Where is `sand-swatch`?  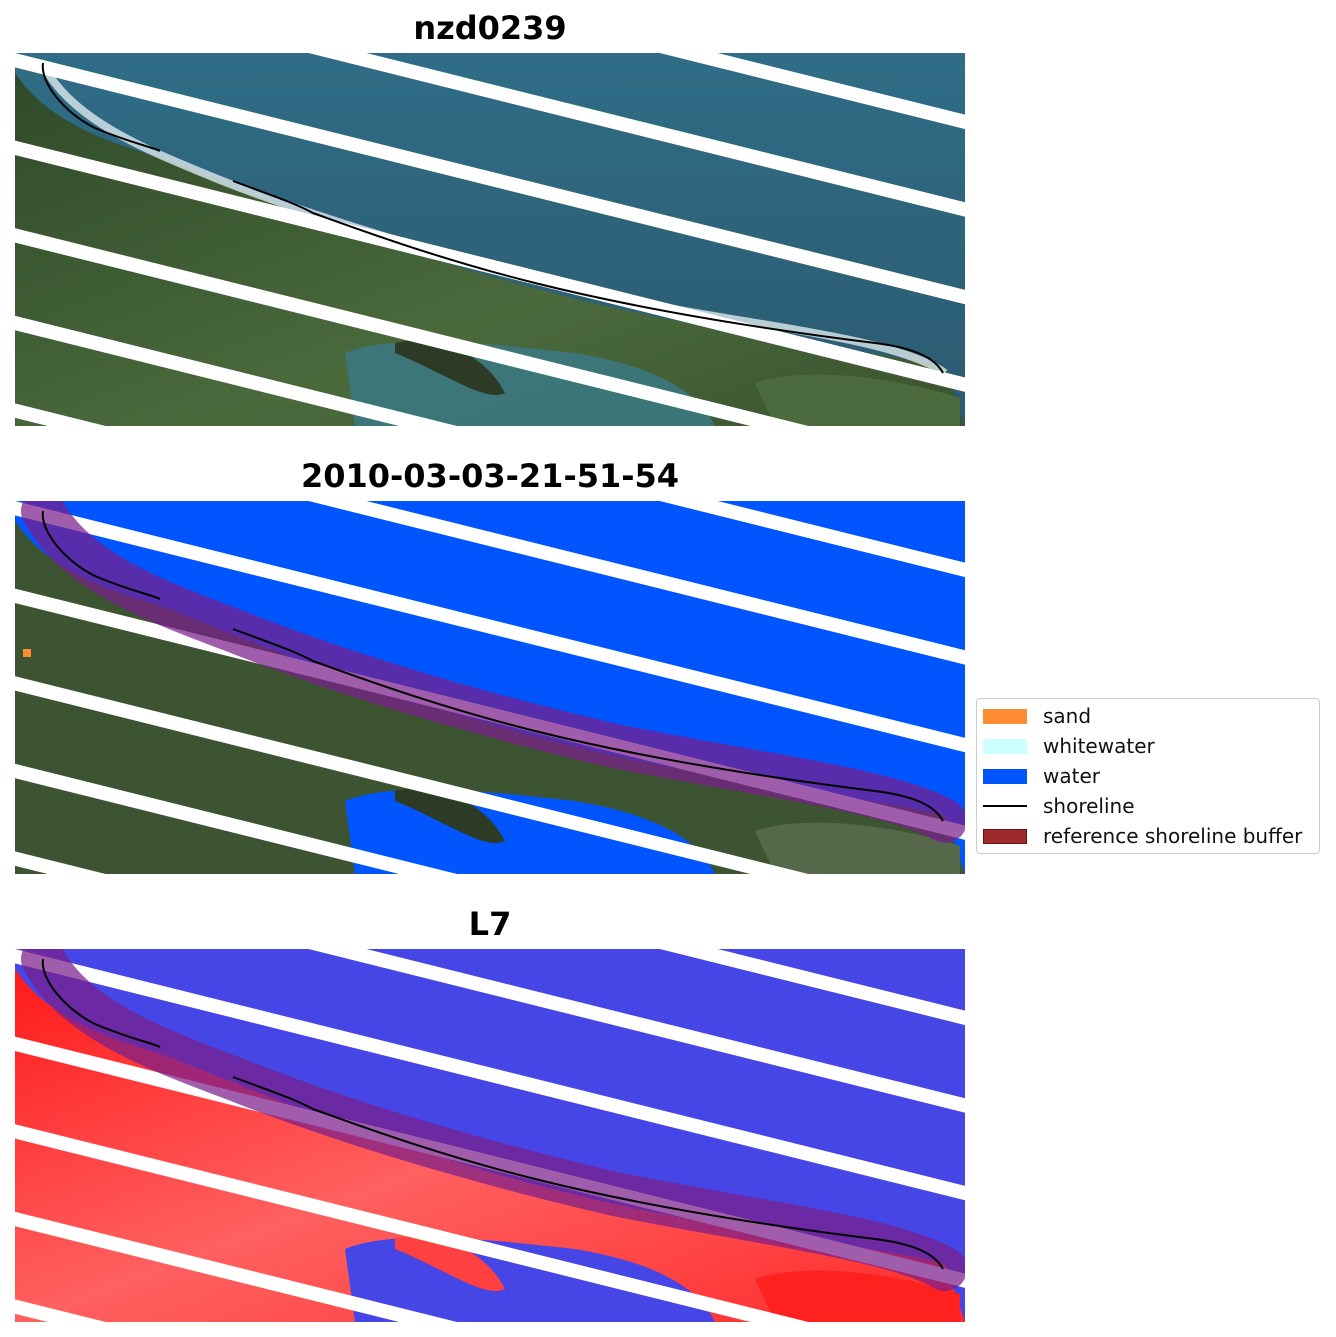
sand-swatch is located at coordinates (1005, 716).